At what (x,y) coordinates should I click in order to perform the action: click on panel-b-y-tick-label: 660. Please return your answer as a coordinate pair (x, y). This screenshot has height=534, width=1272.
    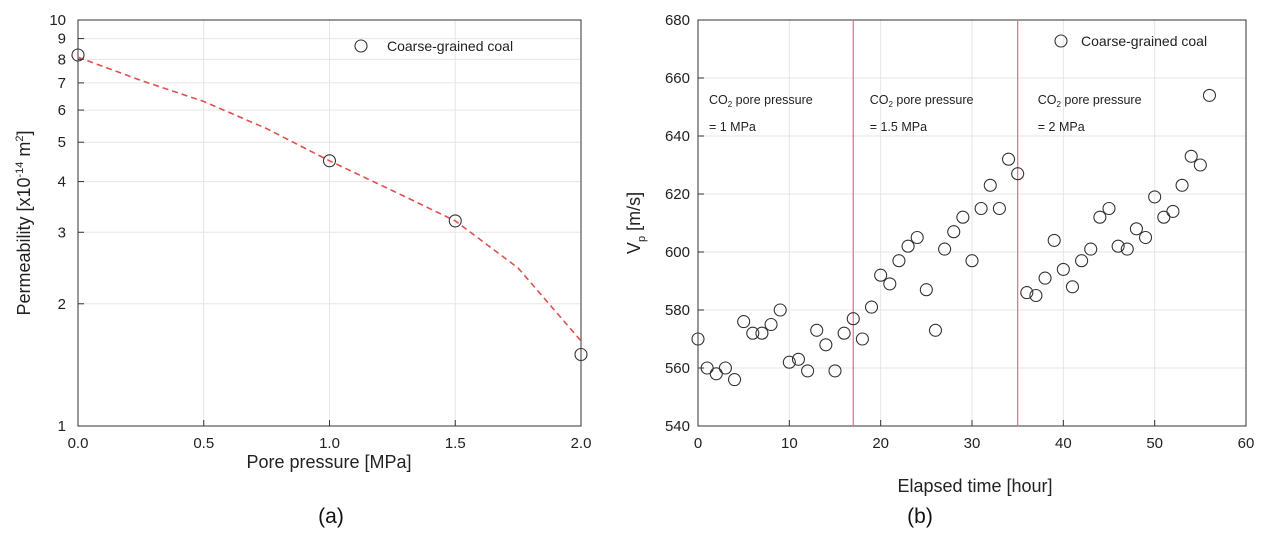
    Looking at the image, I should click on (677, 78).